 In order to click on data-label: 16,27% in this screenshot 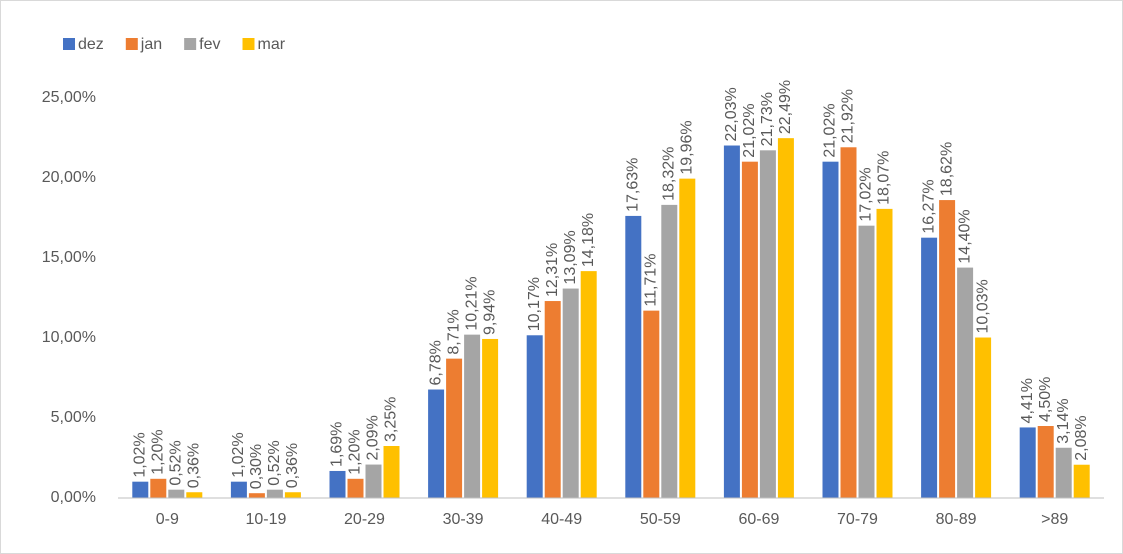, I will do `click(928, 206)`.